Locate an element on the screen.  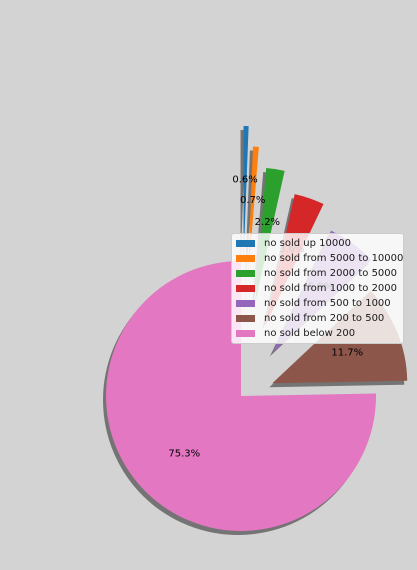
legend-item: no sold up 10000 is located at coordinates (317, 243).